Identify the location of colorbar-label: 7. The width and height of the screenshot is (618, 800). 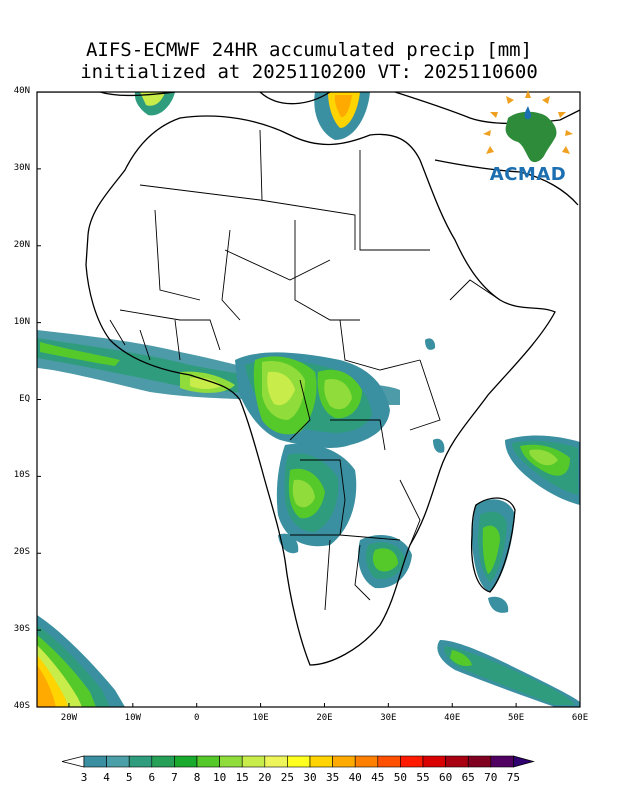
(174, 777).